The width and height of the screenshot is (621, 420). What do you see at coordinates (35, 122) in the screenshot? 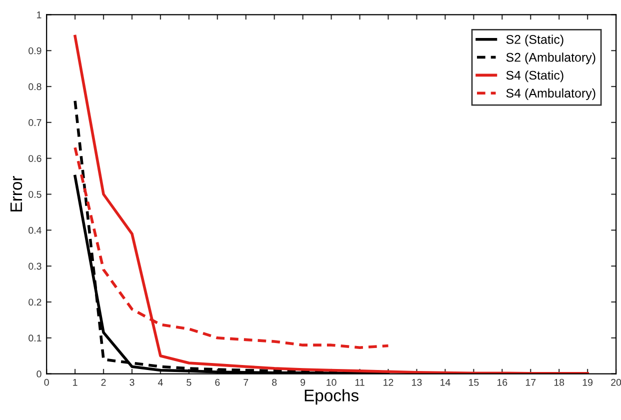
I see `y-tick-label: 0.7` at bounding box center [35, 122].